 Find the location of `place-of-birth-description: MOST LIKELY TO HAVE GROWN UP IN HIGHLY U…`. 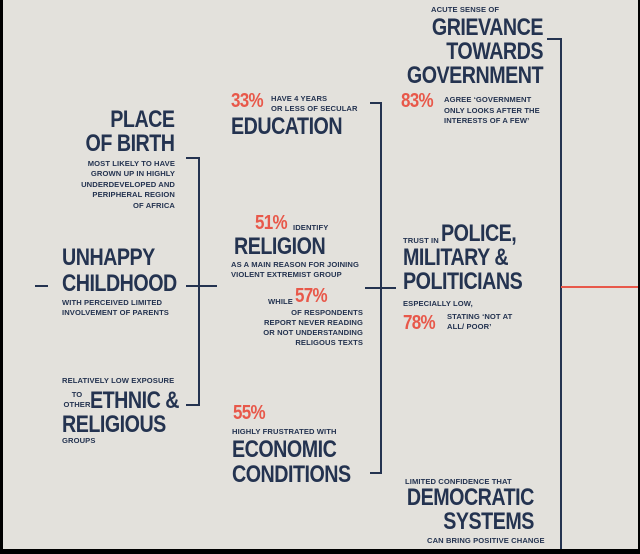

place-of-birth-description: MOST LIKELY TO HAVE GROWN UP IN HIGHLY U… is located at coordinates (128, 184).